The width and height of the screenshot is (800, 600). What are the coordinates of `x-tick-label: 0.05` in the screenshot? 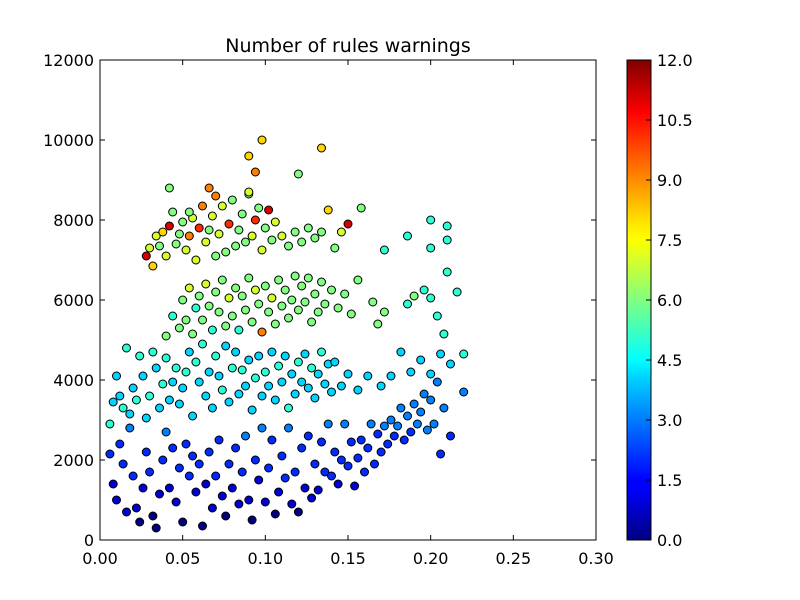 It's located at (183, 558).